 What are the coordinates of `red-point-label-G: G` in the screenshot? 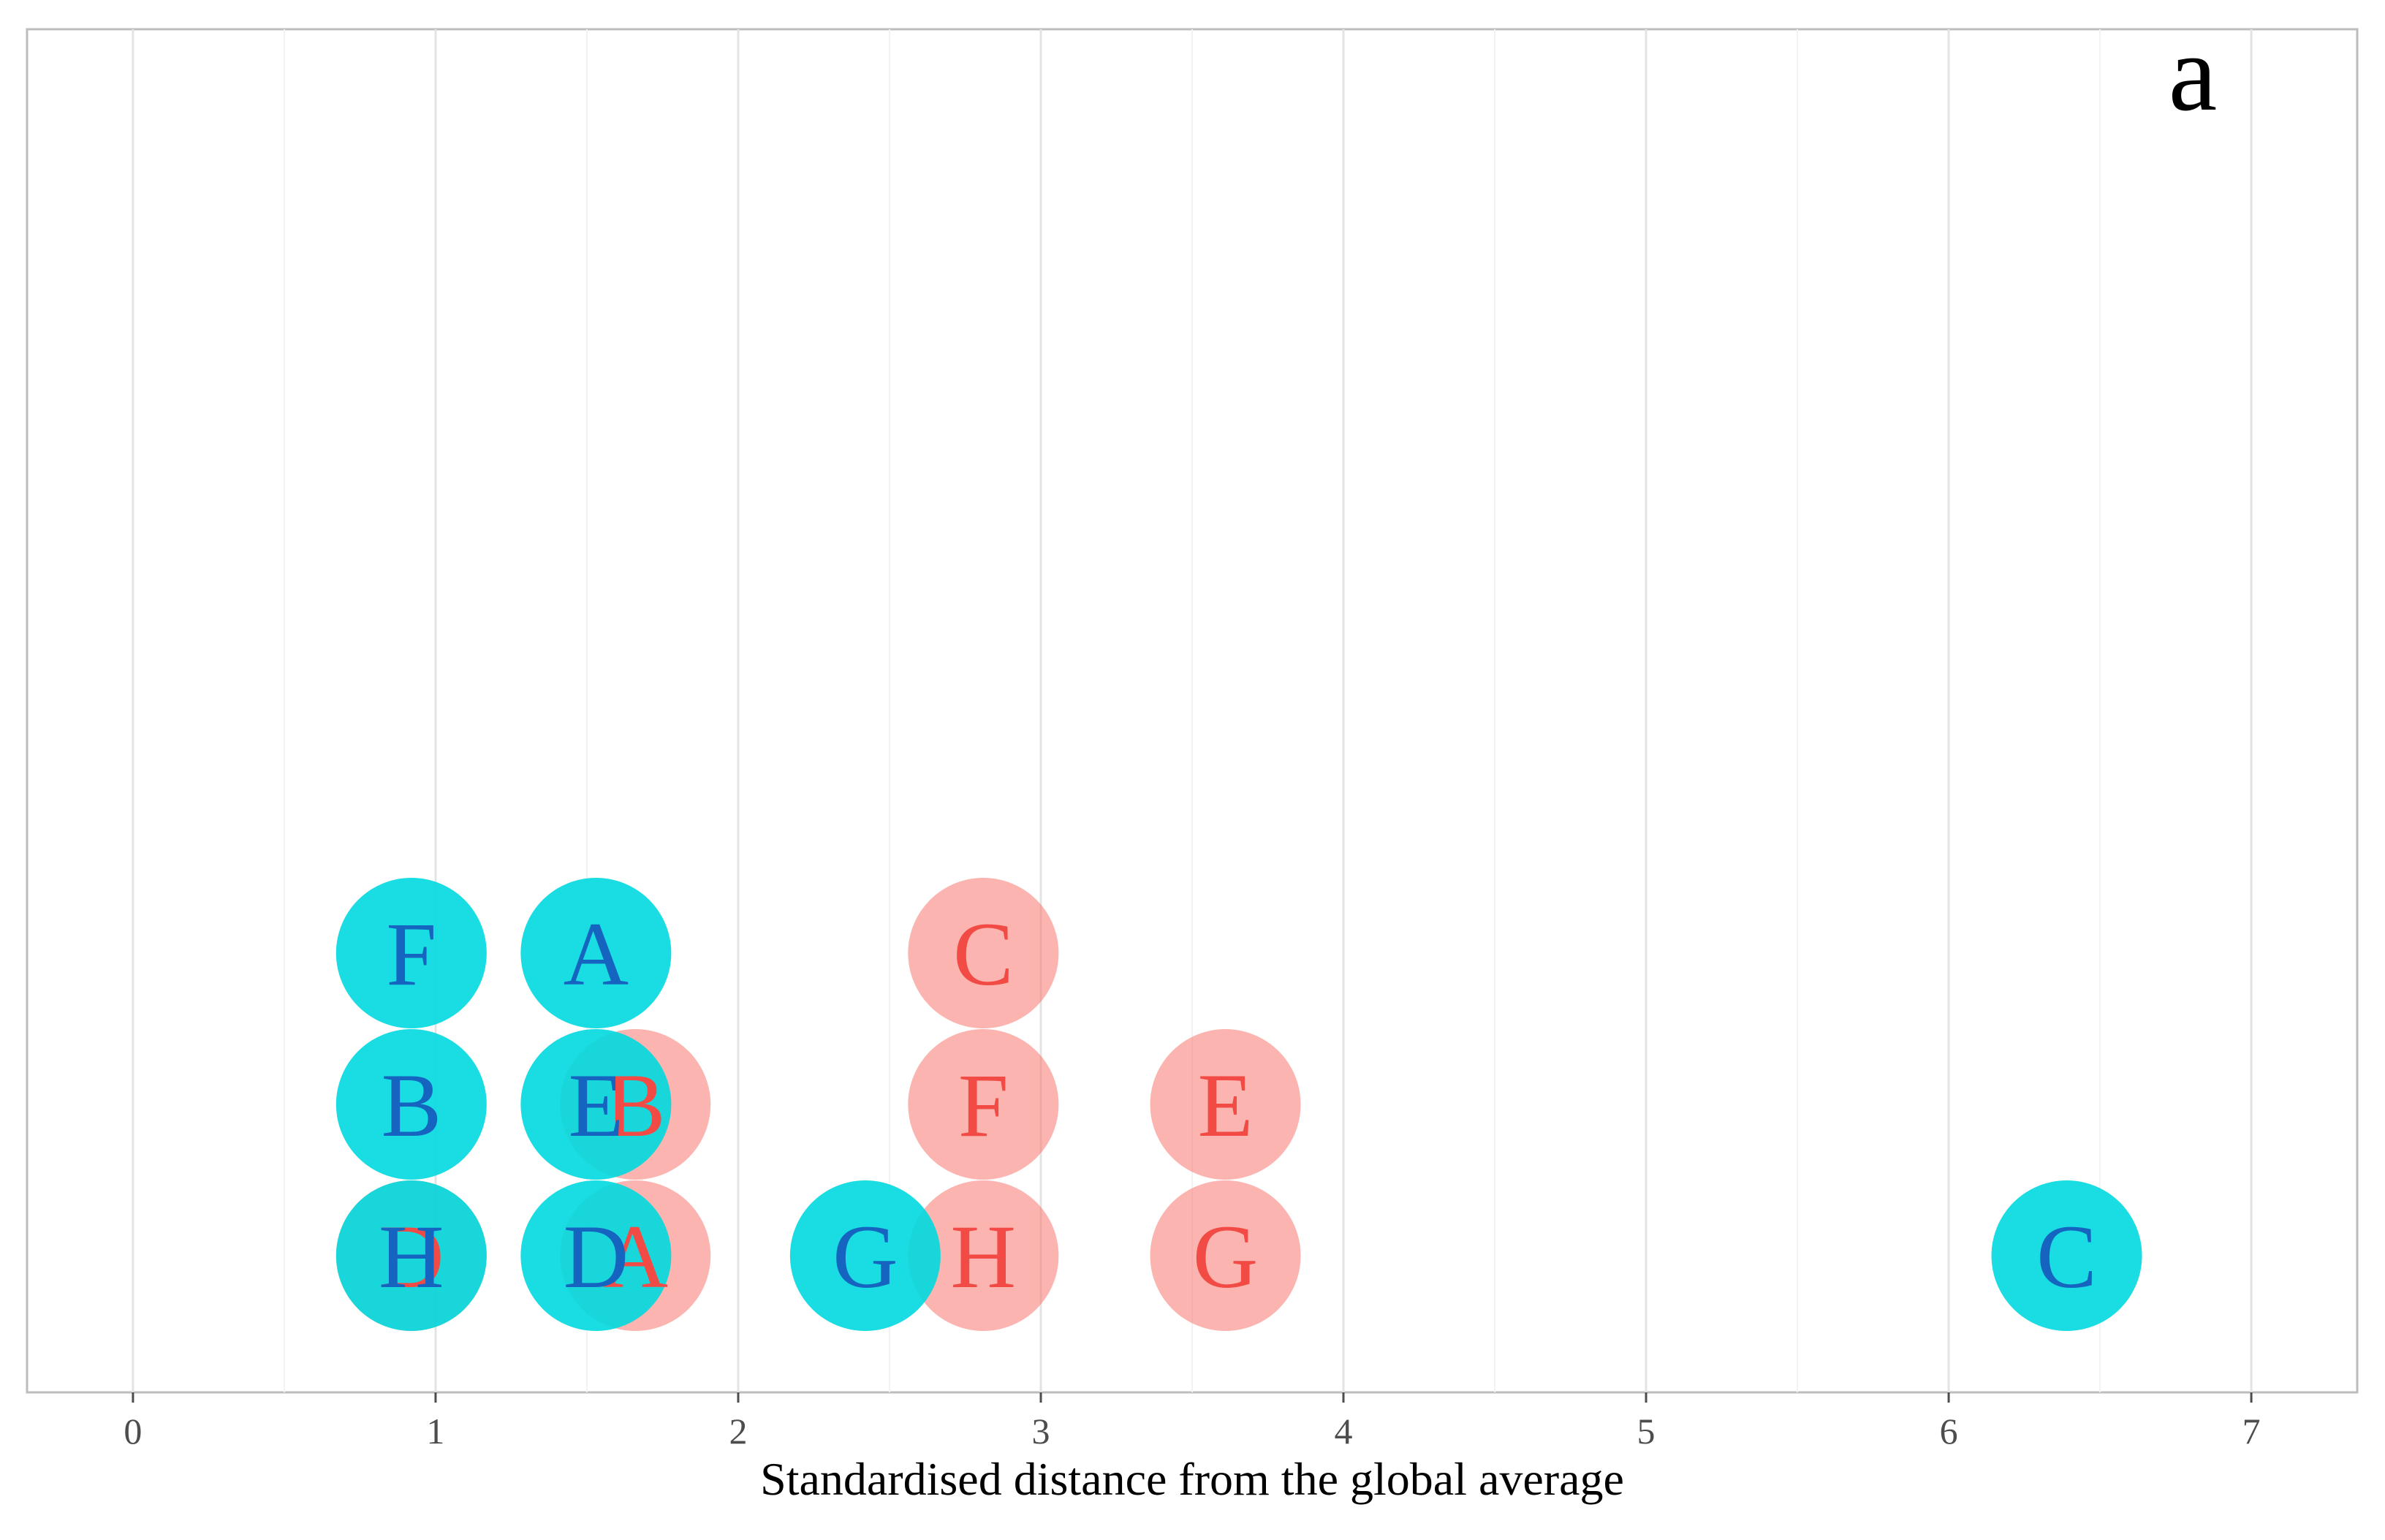 It's located at (1226, 1257).